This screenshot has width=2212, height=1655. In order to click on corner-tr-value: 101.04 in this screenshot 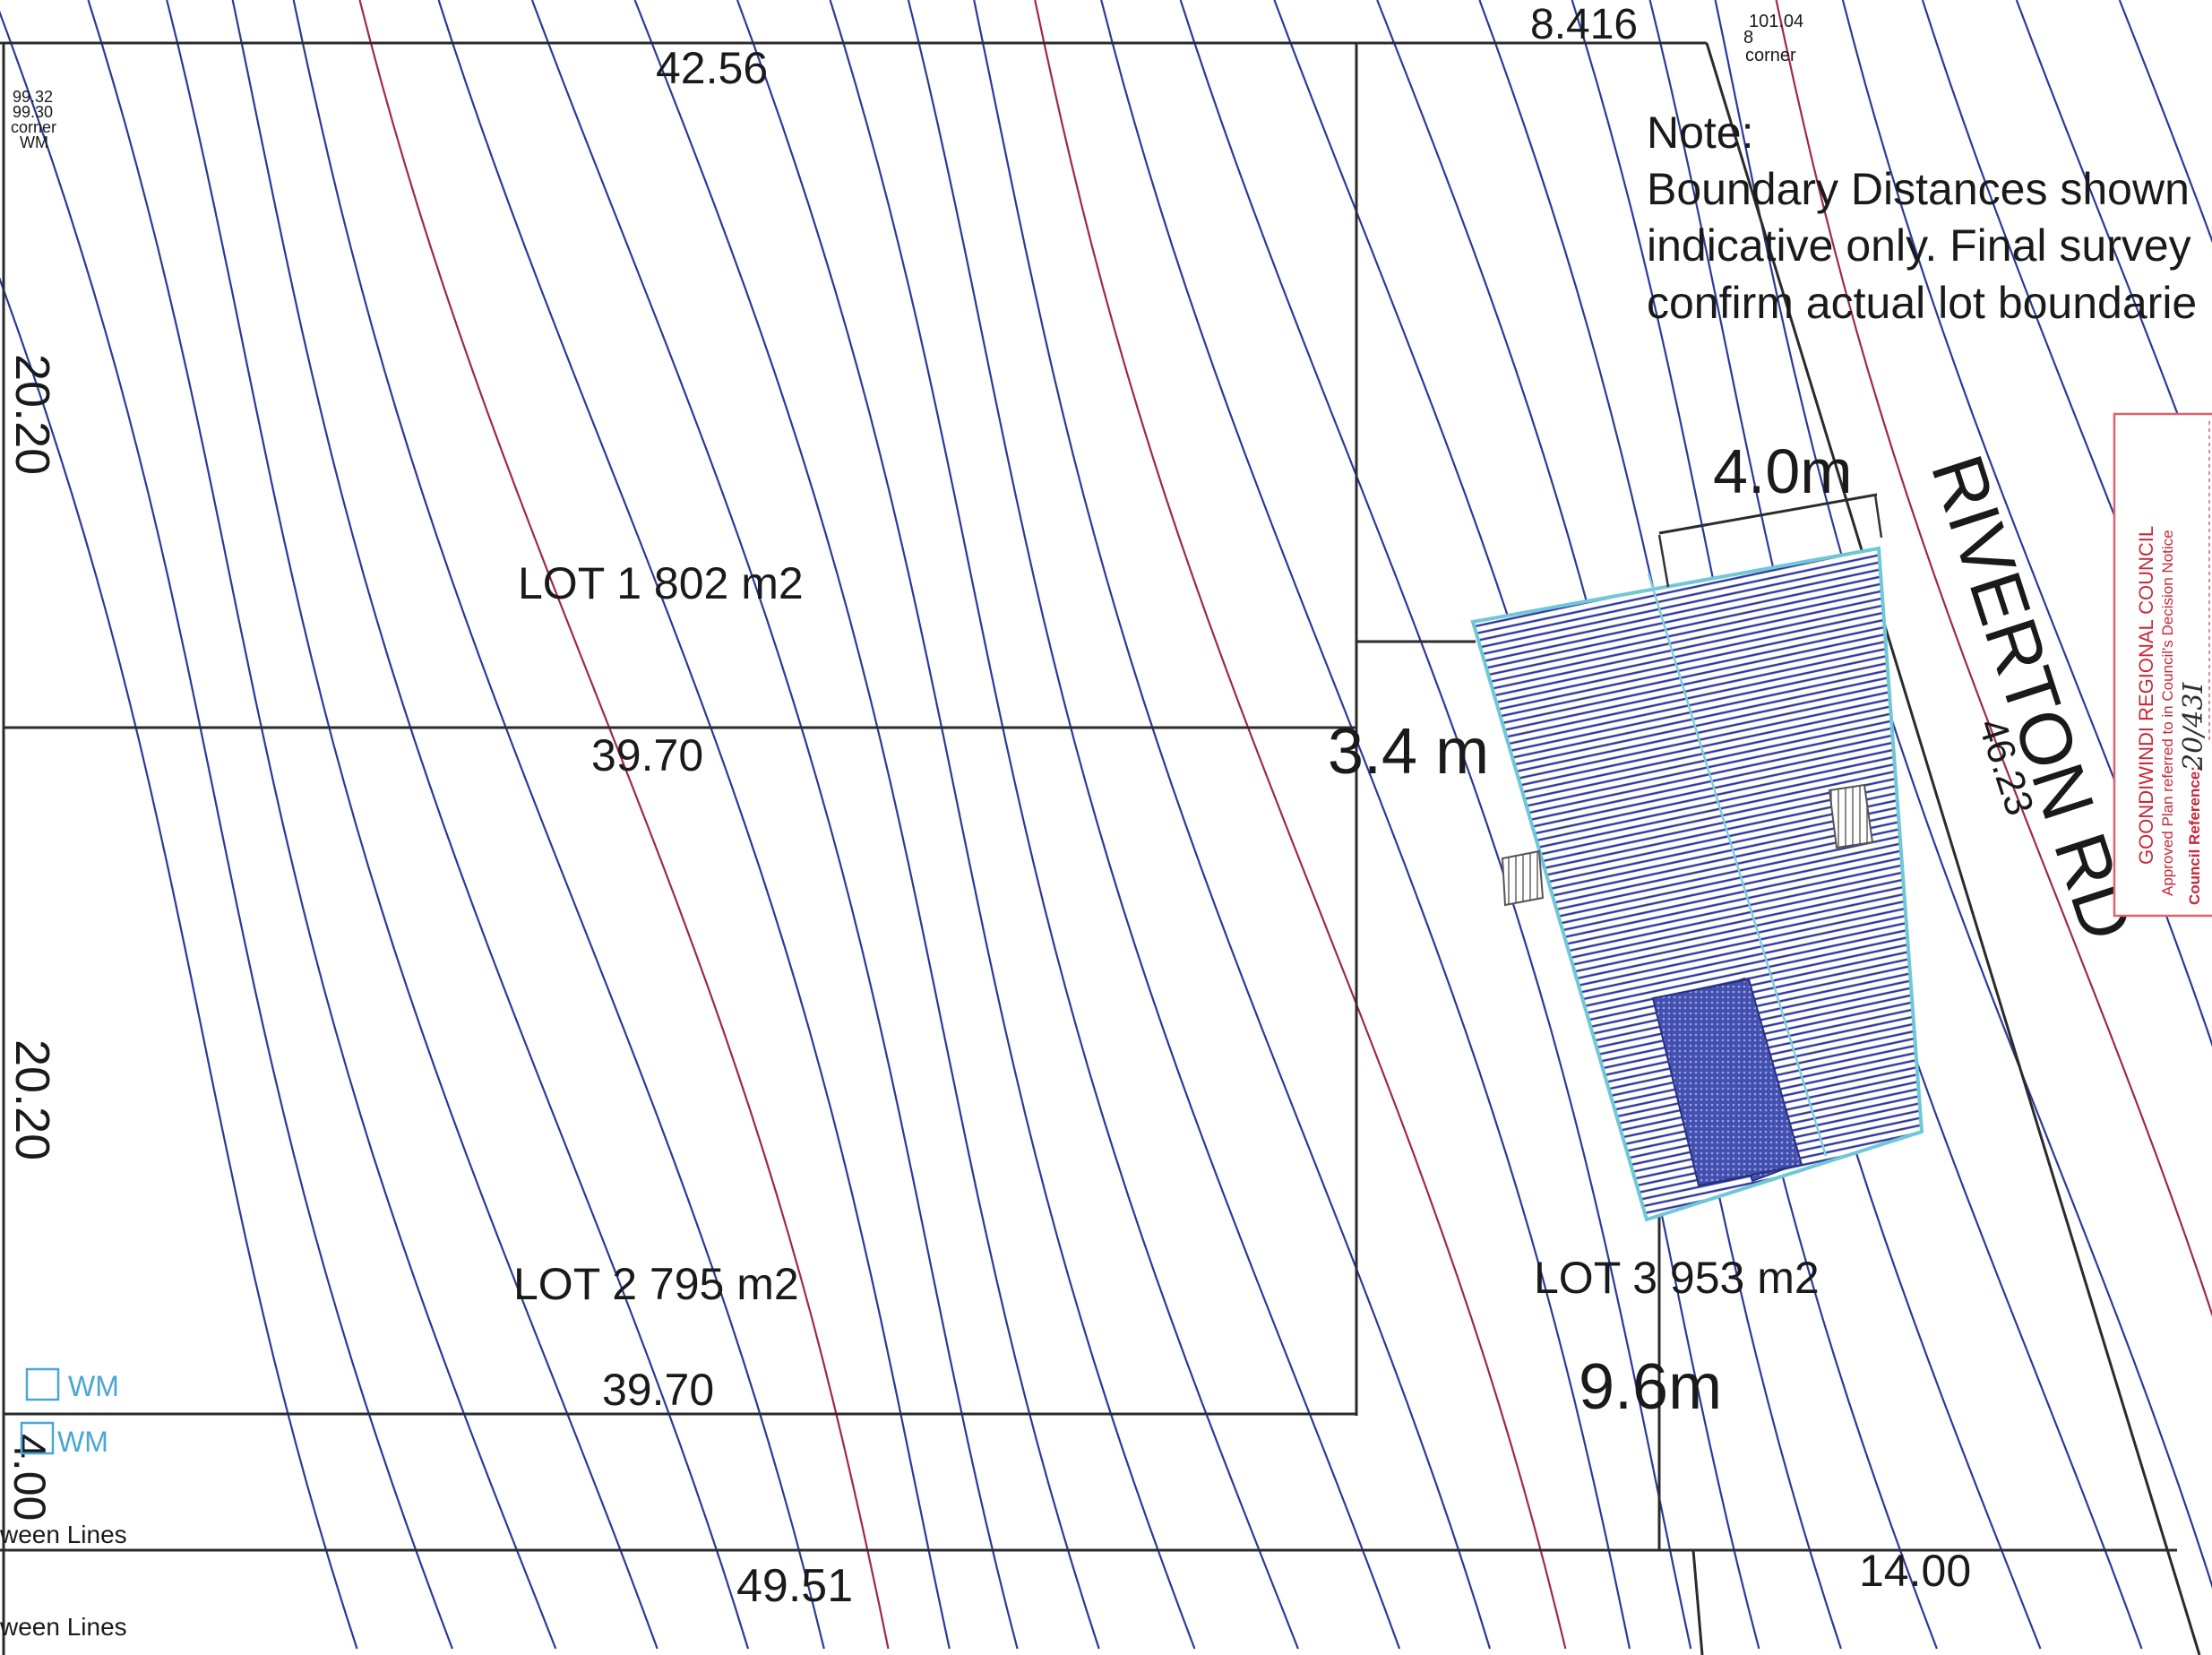, I will do `click(1776, 22)`.